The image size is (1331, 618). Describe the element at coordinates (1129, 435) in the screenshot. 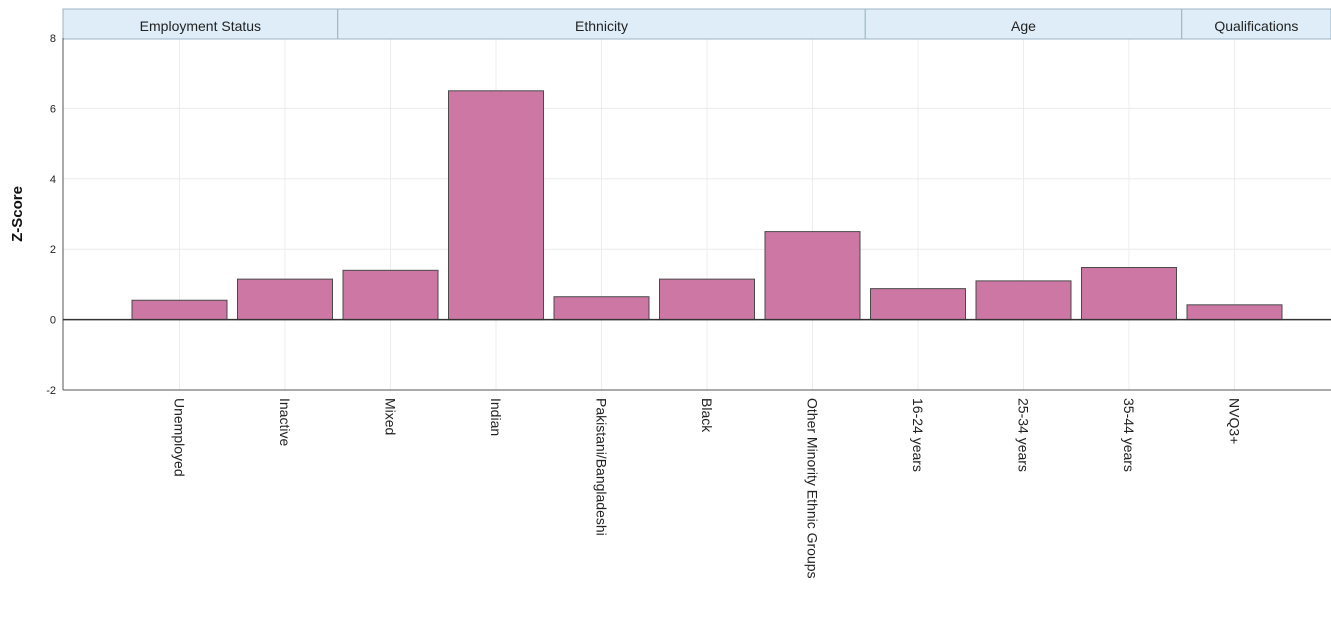

I see `x-tick-label: 35-44 years` at that location.